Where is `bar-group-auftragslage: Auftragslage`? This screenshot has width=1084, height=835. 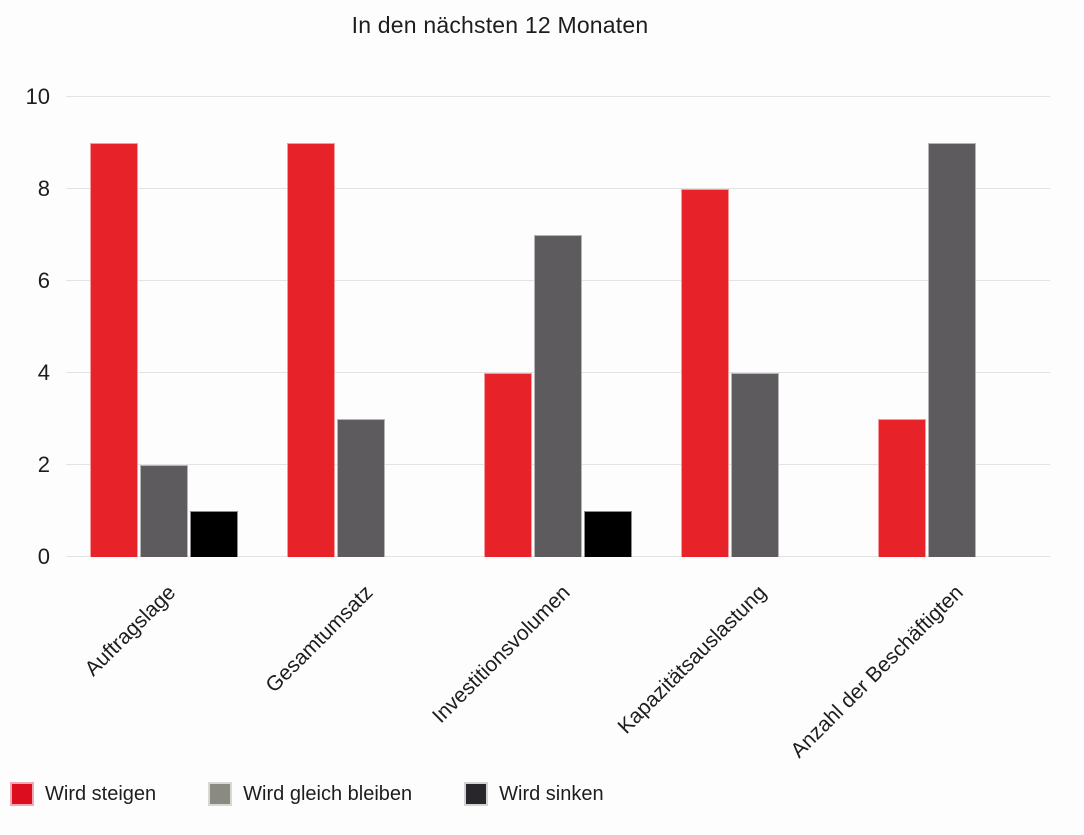
bar-group-auftragslage: Auftragslage is located at coordinates (164, 389).